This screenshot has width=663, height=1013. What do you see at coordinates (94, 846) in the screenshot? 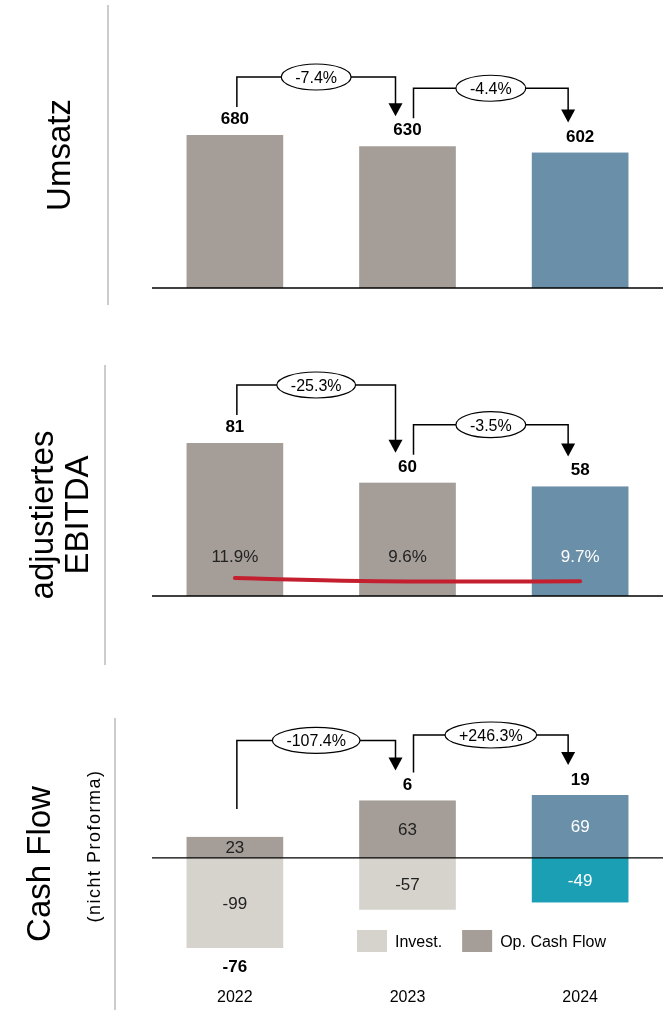
I see `text: (nicht Proforma)` at bounding box center [94, 846].